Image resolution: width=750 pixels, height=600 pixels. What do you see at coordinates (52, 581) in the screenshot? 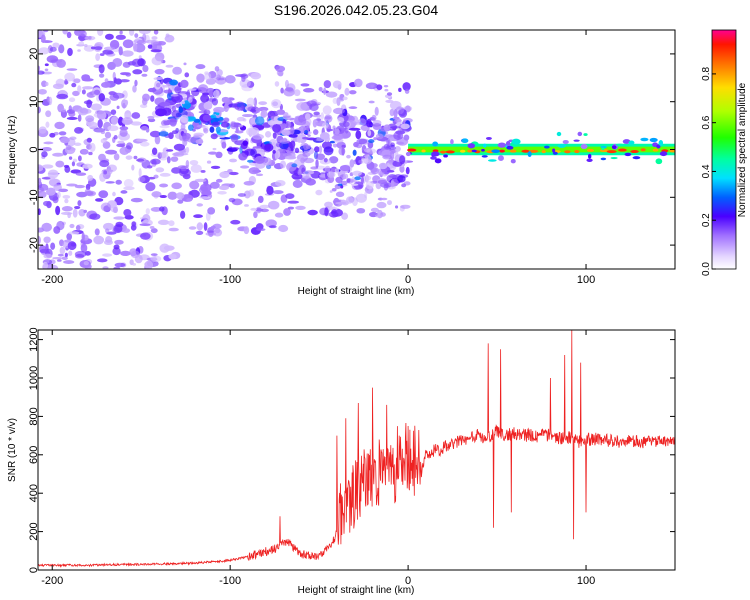
I see `x-tick-label: -200` at bounding box center [52, 581].